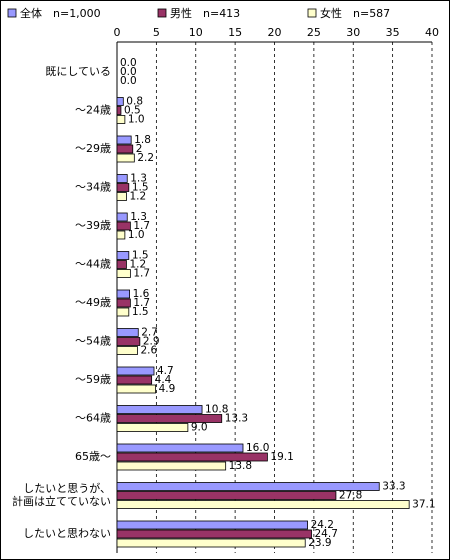 Image resolution: width=450 pixels, height=560 pixels. What do you see at coordinates (257, 448) in the screenshot?
I see `value-label: 16.0` at bounding box center [257, 448].